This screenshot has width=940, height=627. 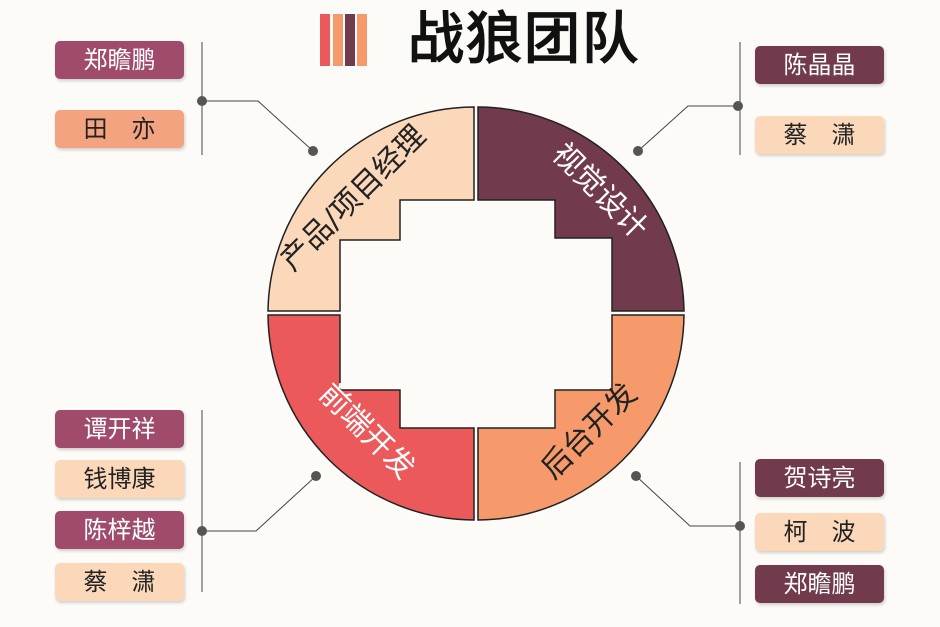 I want to click on segment-backend, so click(x=581, y=417).